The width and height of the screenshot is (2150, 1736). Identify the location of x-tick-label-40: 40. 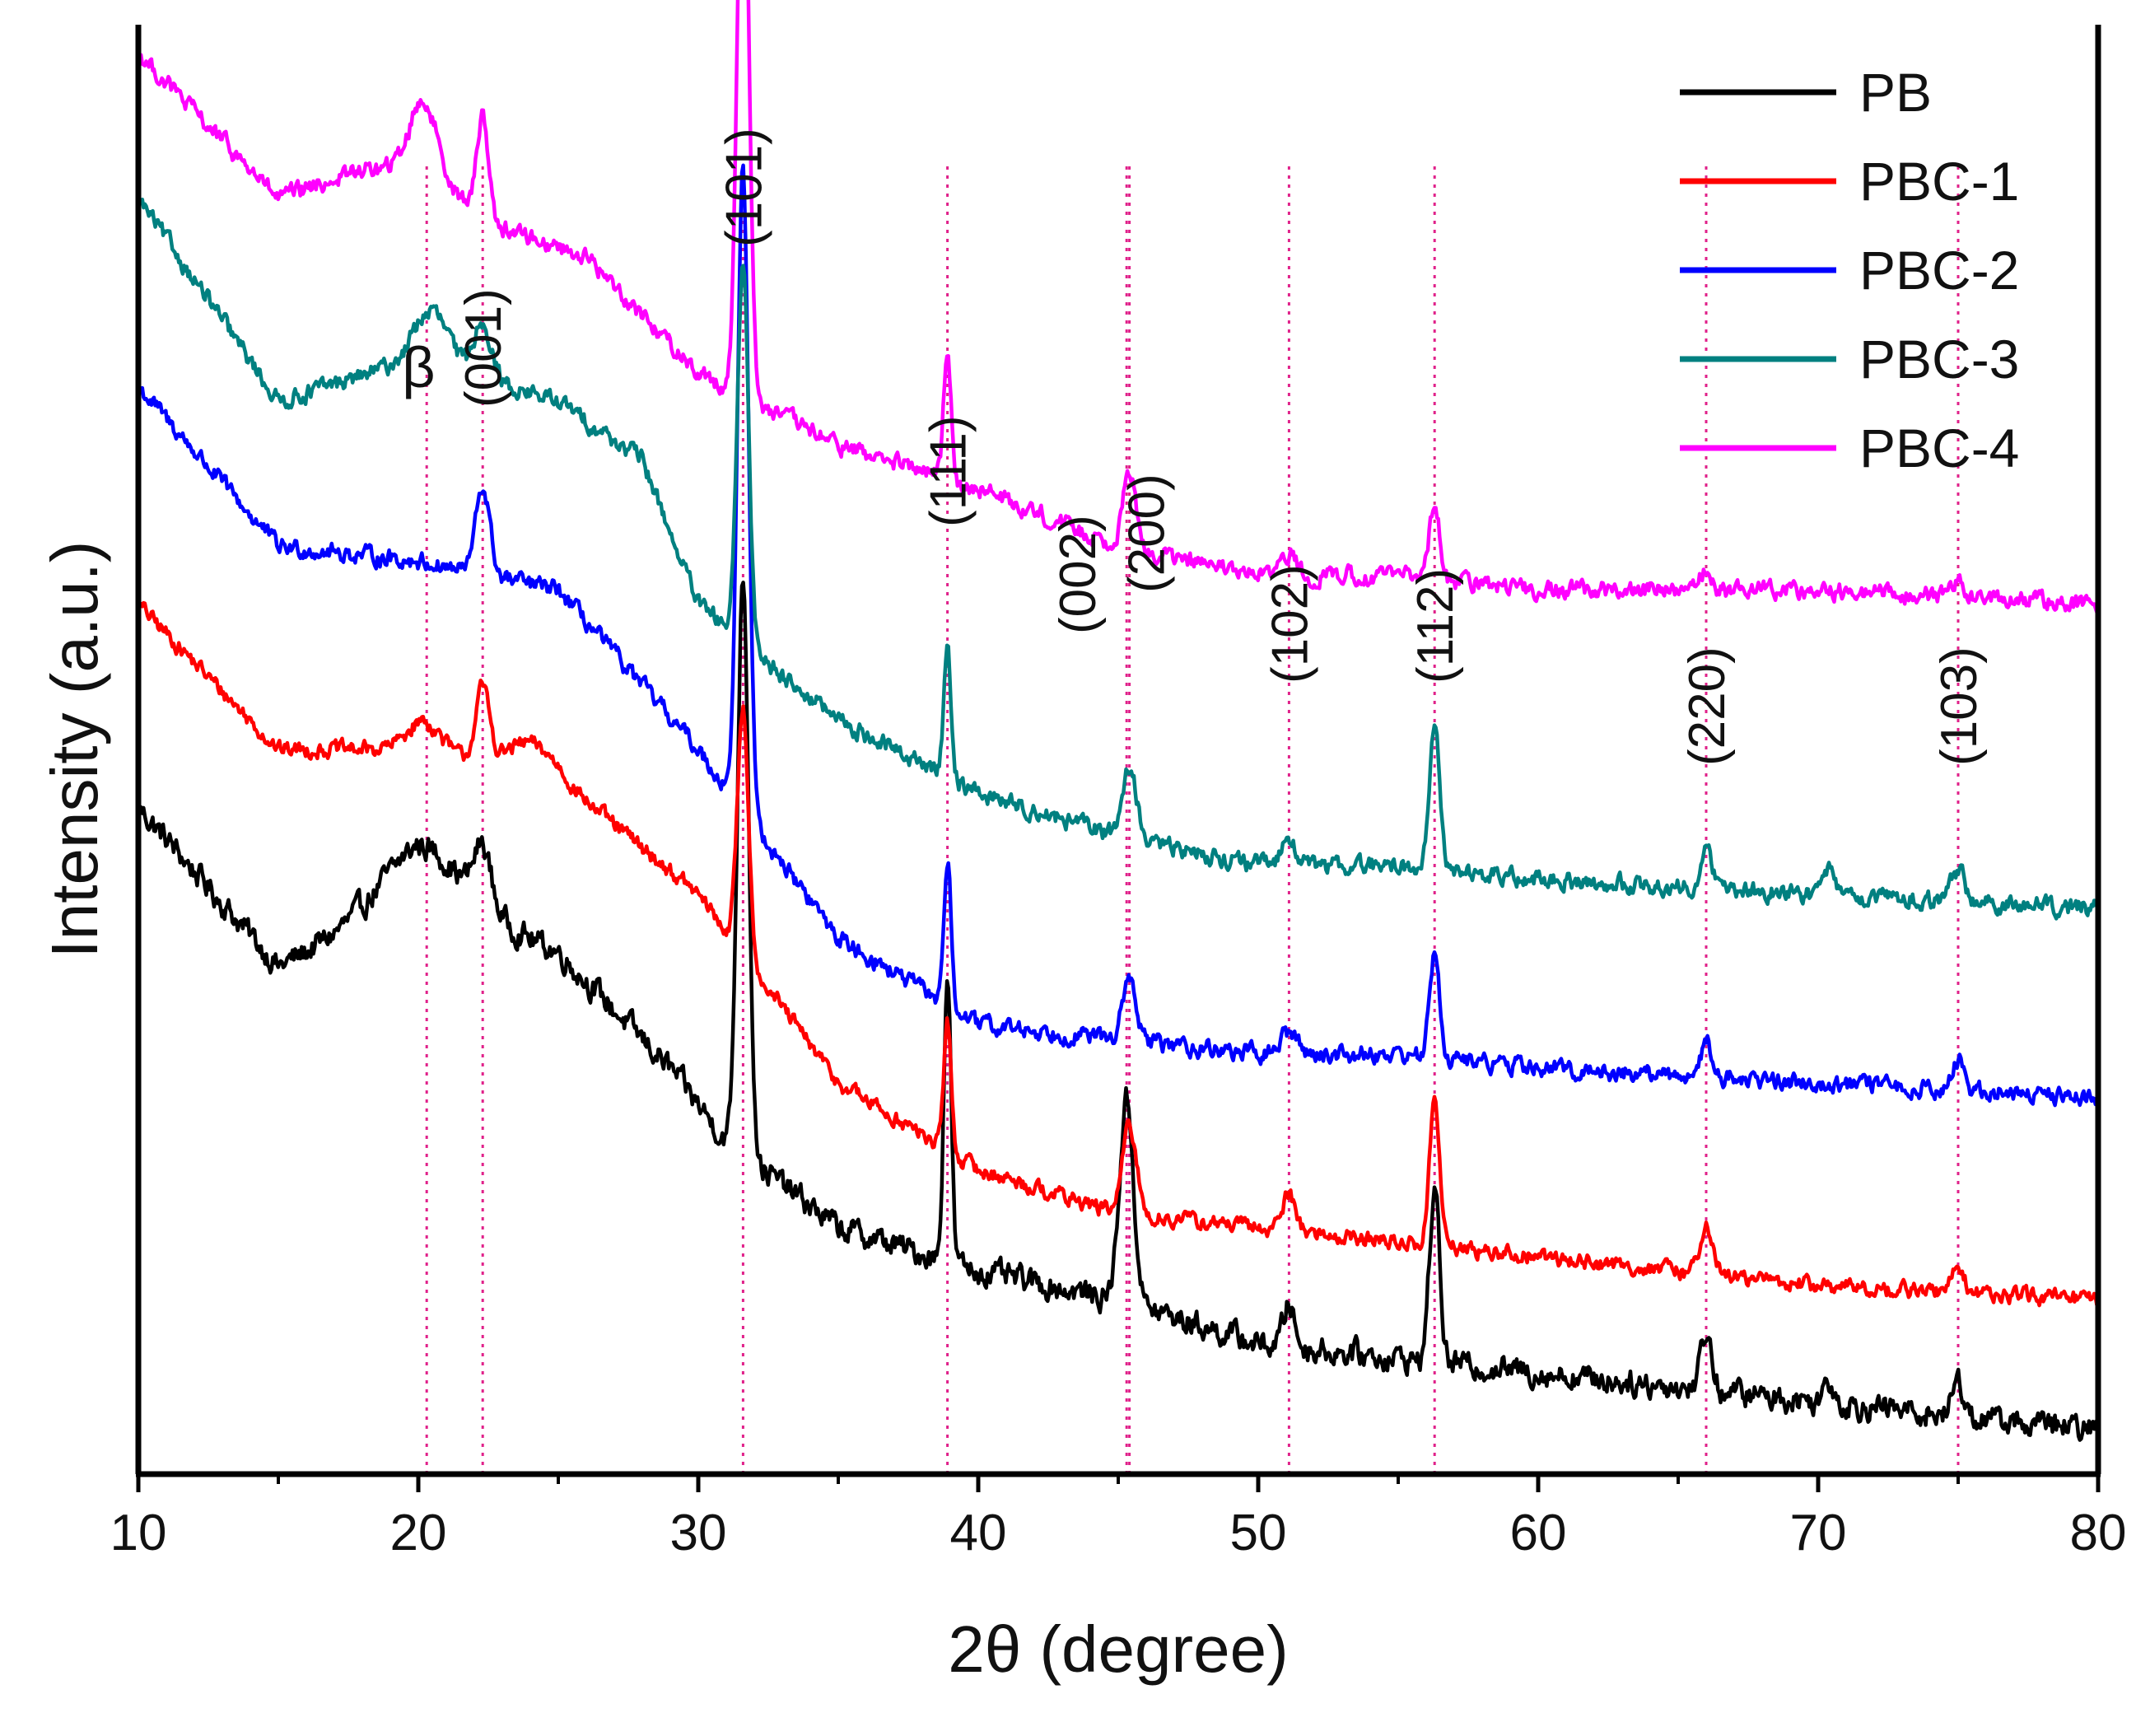
(978, 1533).